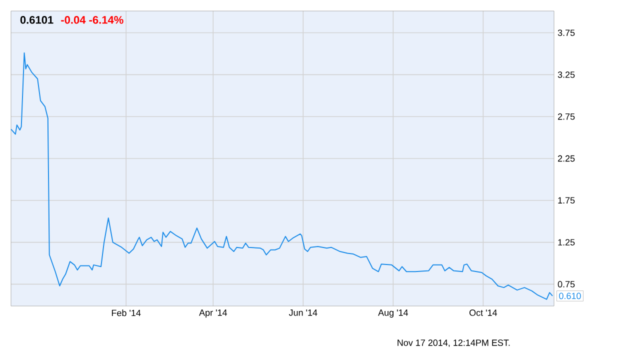  I want to click on x-tick-label: Jun '14, so click(303, 313).